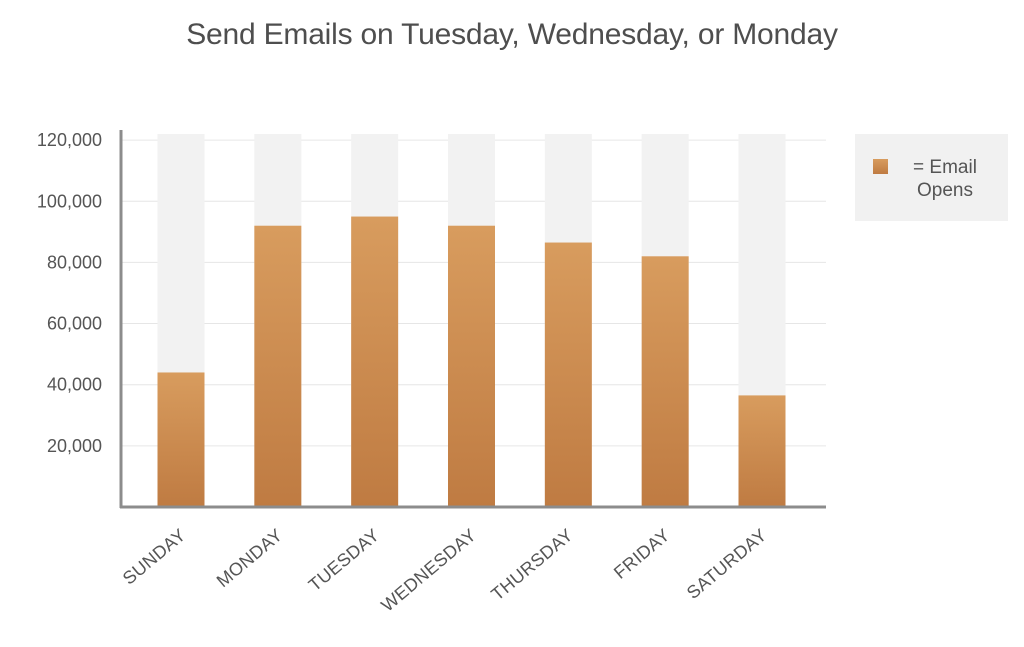  Describe the element at coordinates (471, 366) in the screenshot. I see `bar-wednesday` at that location.